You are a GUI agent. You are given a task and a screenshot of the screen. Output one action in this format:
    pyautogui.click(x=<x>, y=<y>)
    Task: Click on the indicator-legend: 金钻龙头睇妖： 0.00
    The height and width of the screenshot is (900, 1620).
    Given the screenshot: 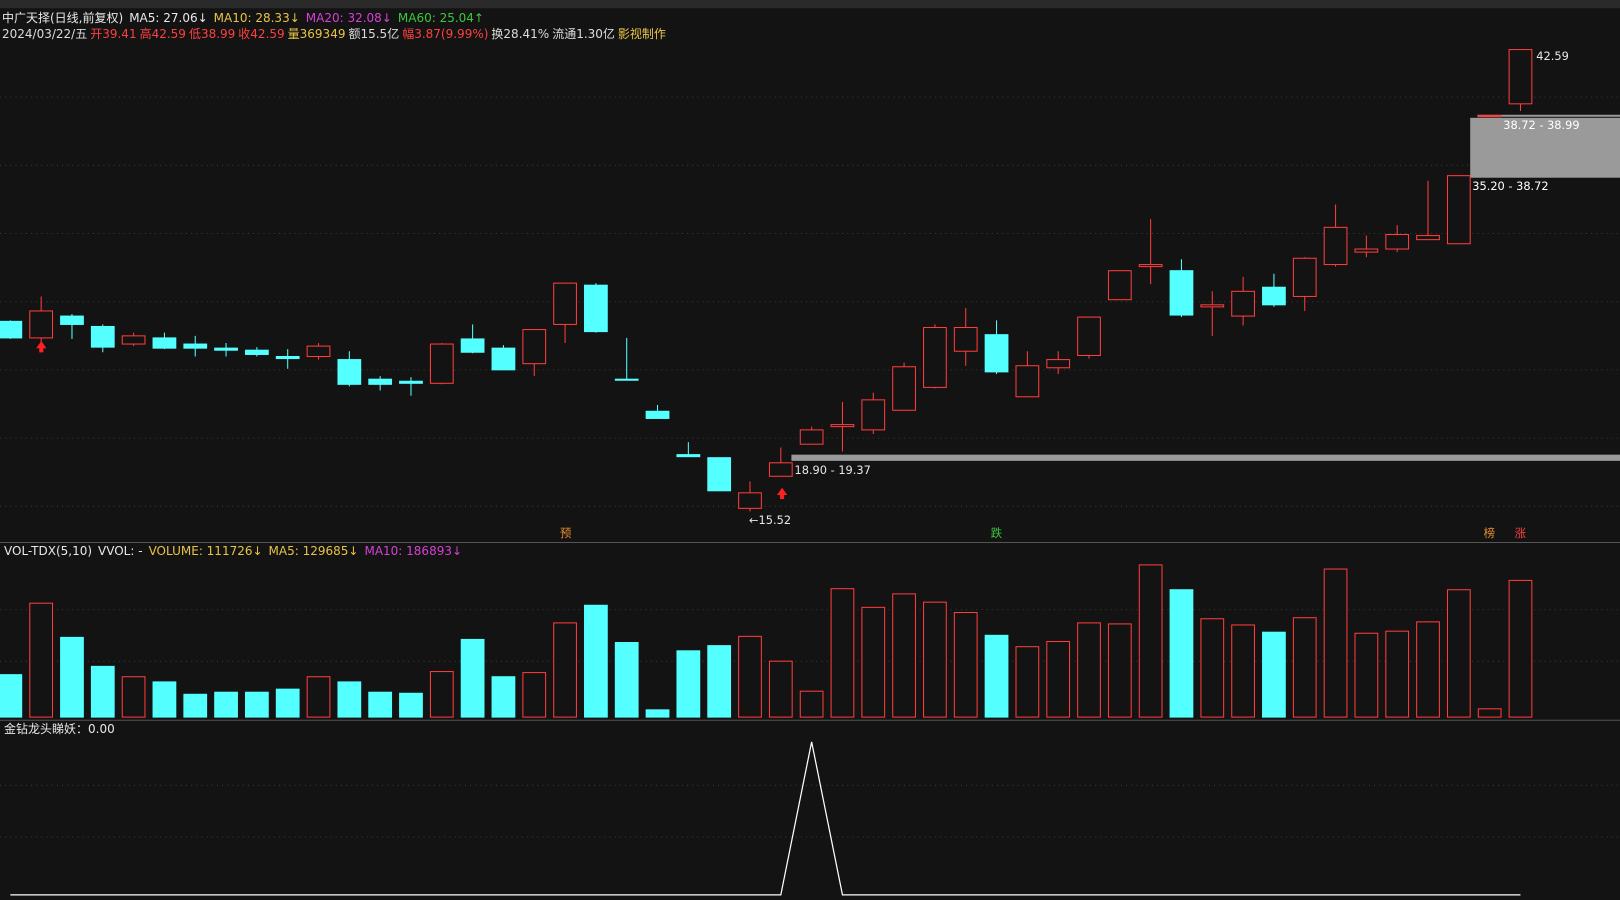 What is the action you would take?
    pyautogui.click(x=59, y=729)
    